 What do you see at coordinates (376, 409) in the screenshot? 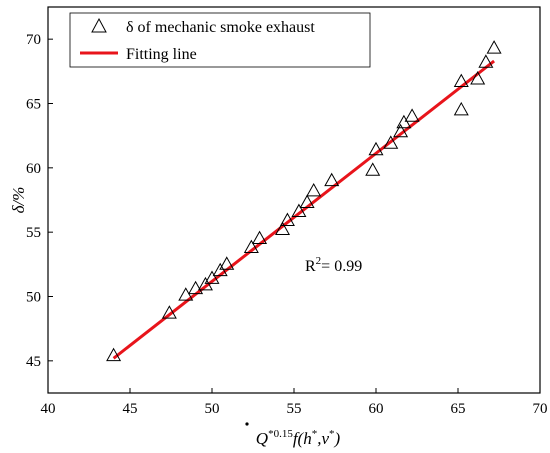
I see `x-tick-label: 60` at bounding box center [376, 409].